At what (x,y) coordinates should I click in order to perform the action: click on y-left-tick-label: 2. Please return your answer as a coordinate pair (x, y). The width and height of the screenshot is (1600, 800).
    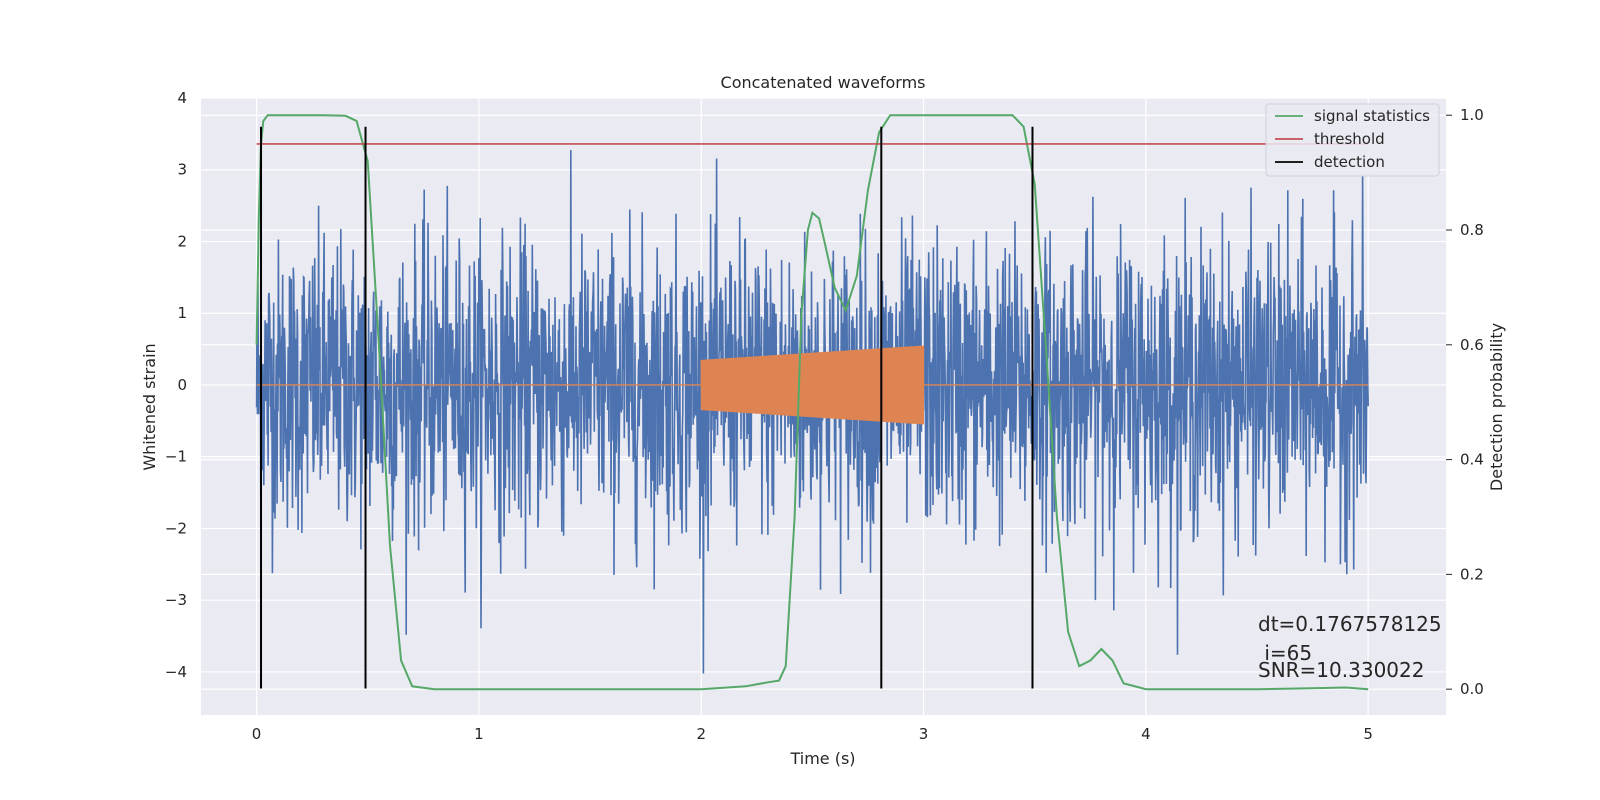
    Looking at the image, I should click on (182, 241).